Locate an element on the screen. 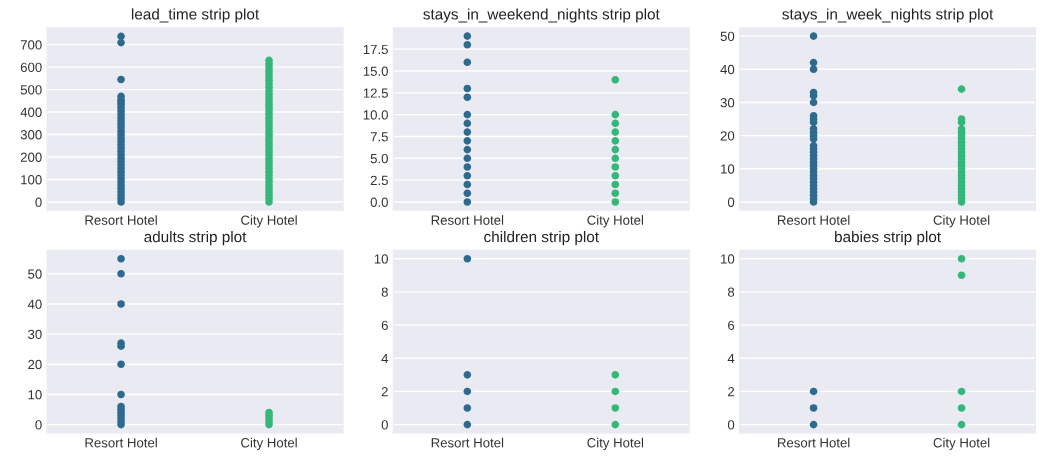 This screenshot has height=463, width=1046. y-tick-label: 200 is located at coordinates (31, 157).